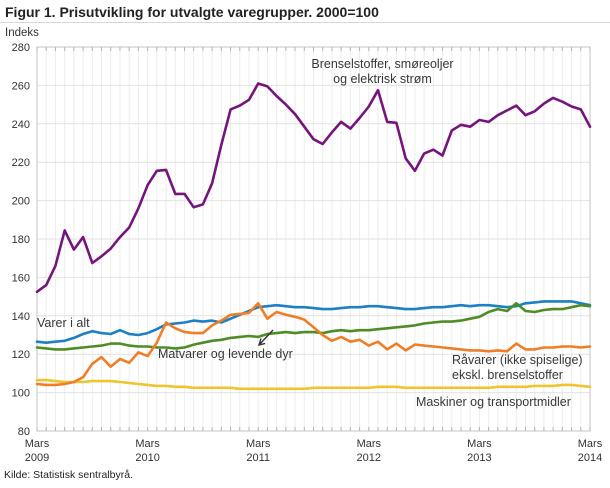  Describe the element at coordinates (21, 48) in the screenshot. I see `y-tick-label: 280` at that location.